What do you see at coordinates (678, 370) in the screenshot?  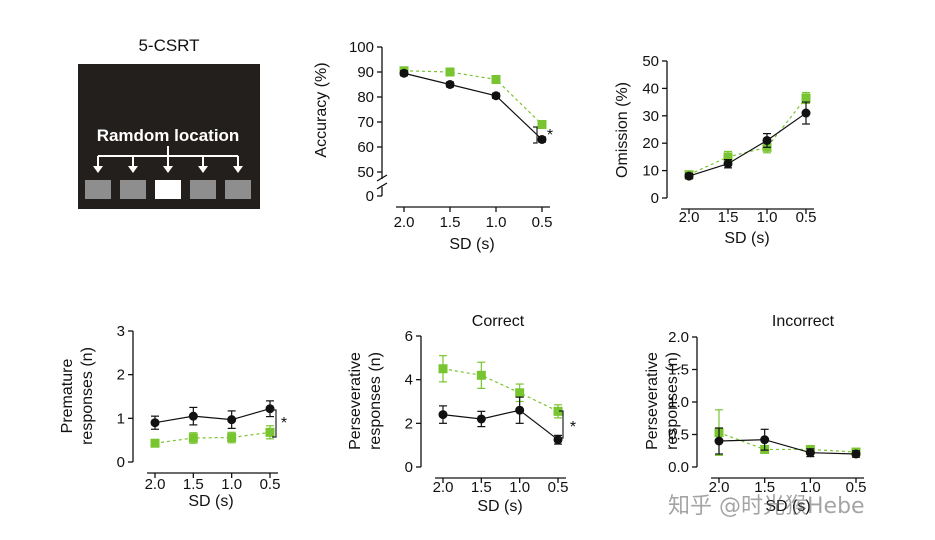 I see `y-tick-label: 1.5` at bounding box center [678, 370].